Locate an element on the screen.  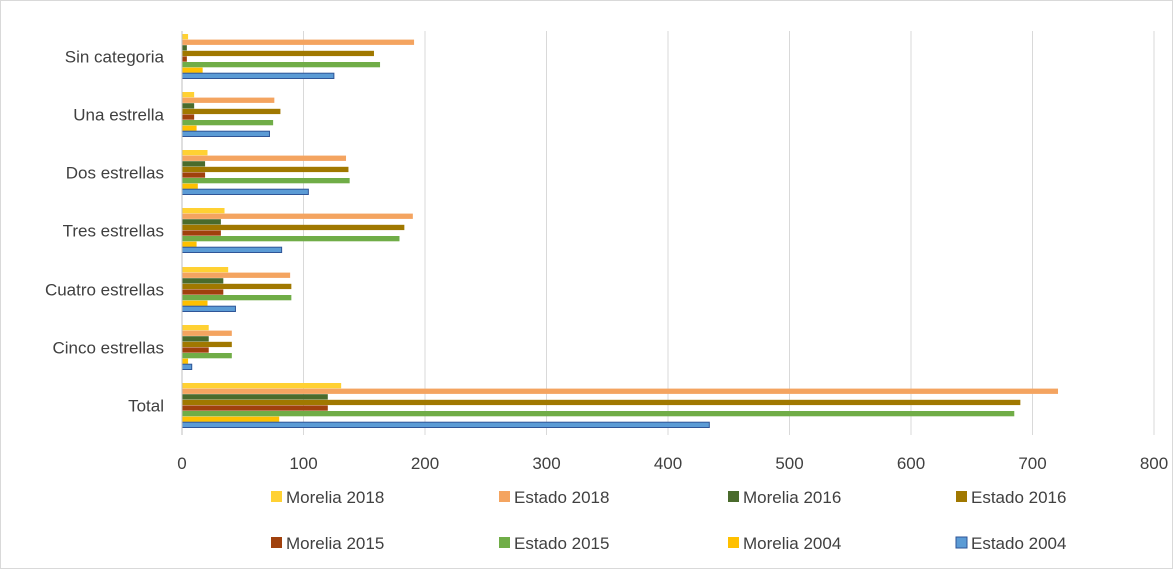
bar-tres-estrellas-morelia-2004 is located at coordinates (189, 244).